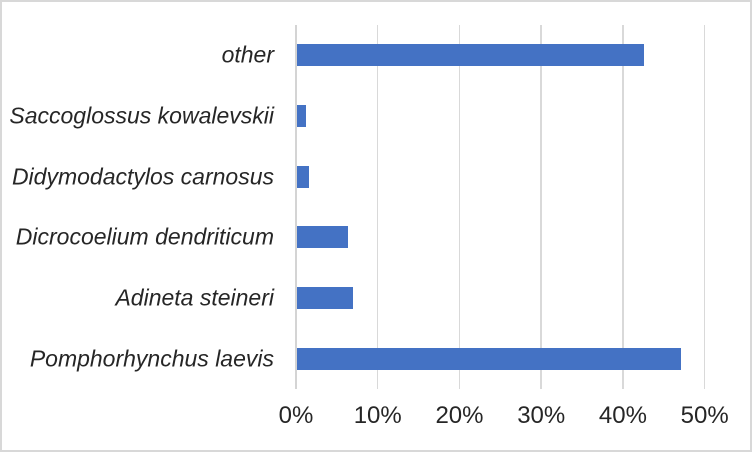  I want to click on x-tick-label: 10%, so click(377, 415).